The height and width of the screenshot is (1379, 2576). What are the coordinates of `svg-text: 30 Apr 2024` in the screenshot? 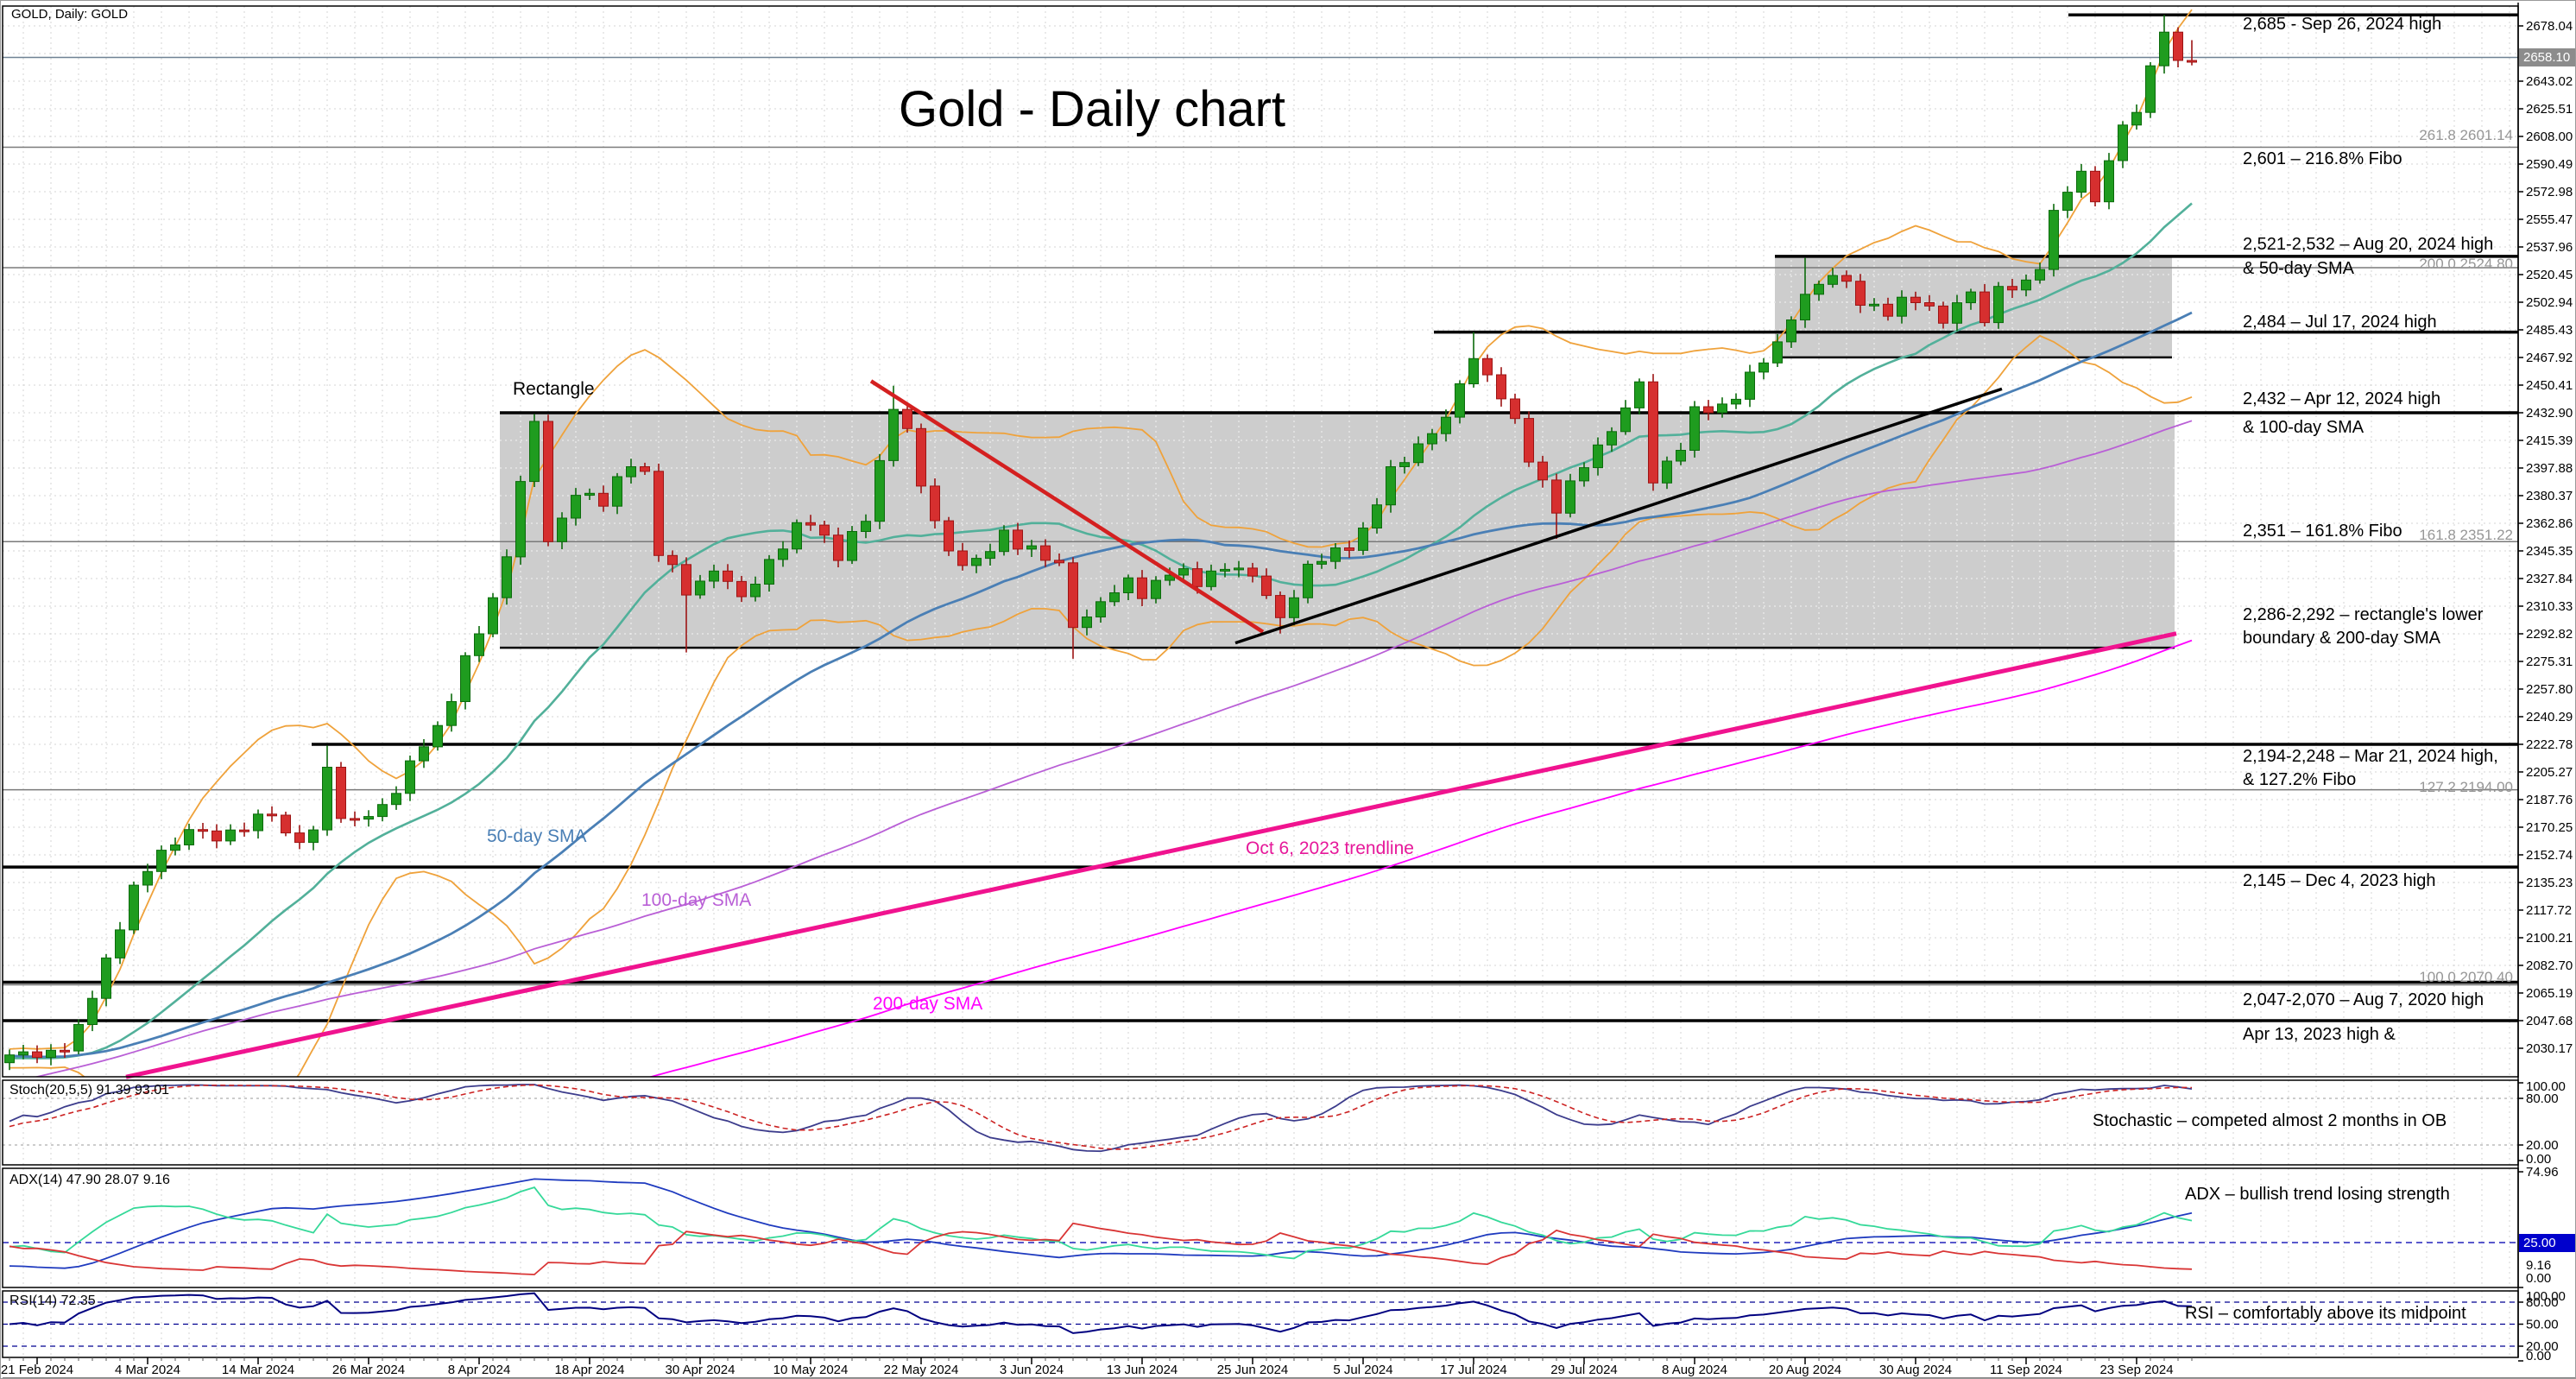 It's located at (701, 1370).